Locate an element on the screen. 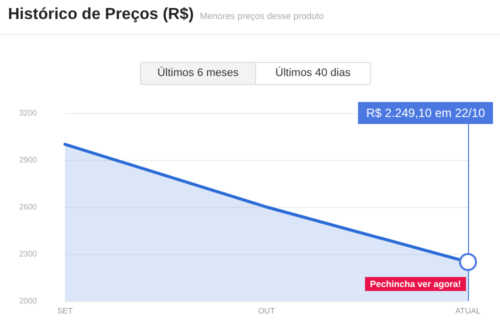  chart-subtitle: Menores preços desse produto is located at coordinates (262, 16).